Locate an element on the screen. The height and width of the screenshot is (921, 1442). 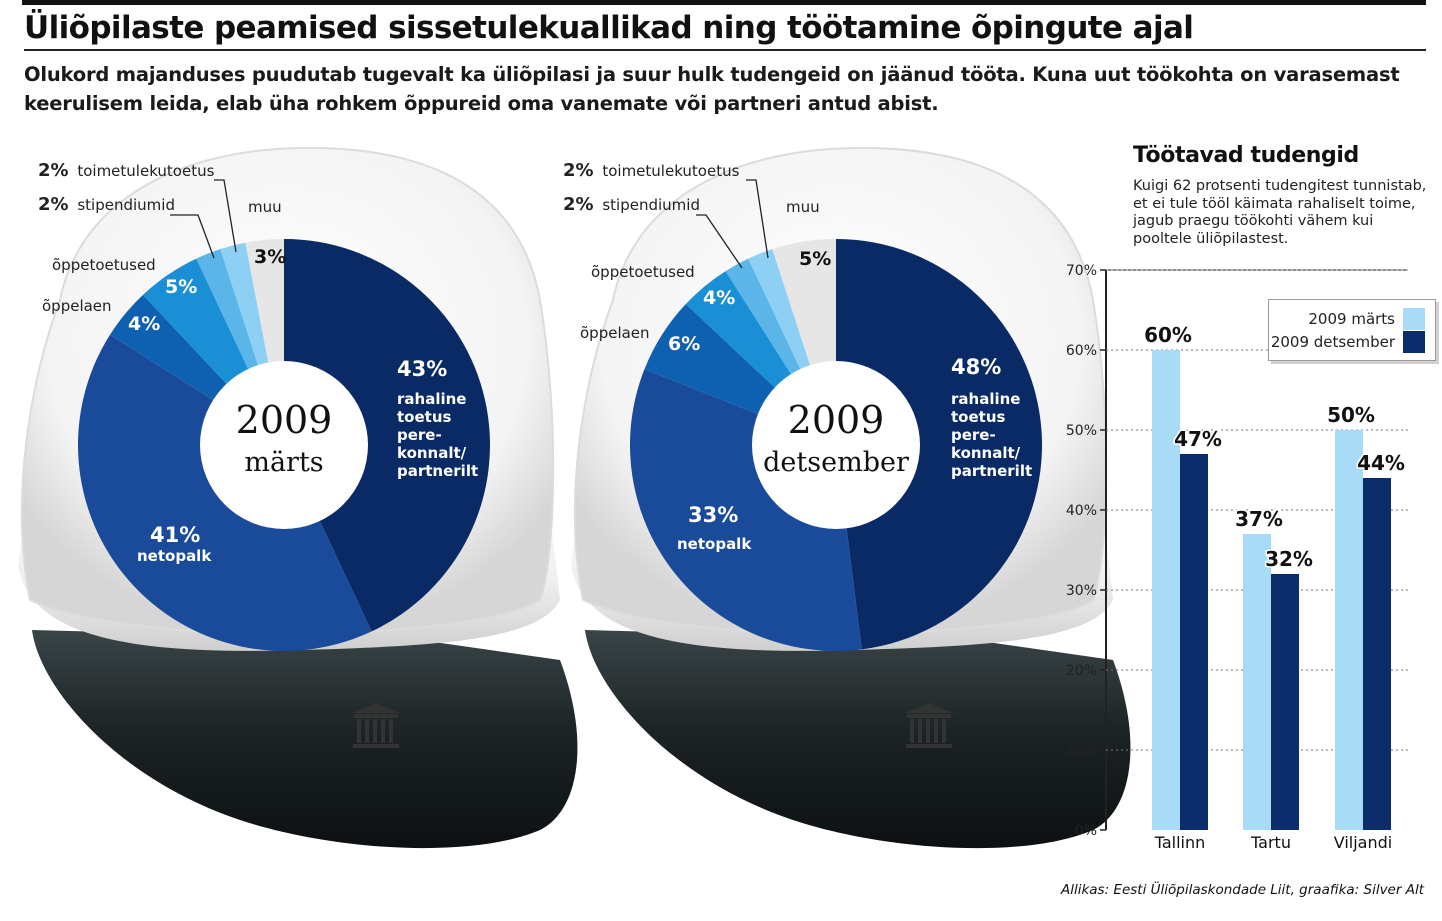
donut-1-caption-loan: õppelaen is located at coordinates (77, 306).